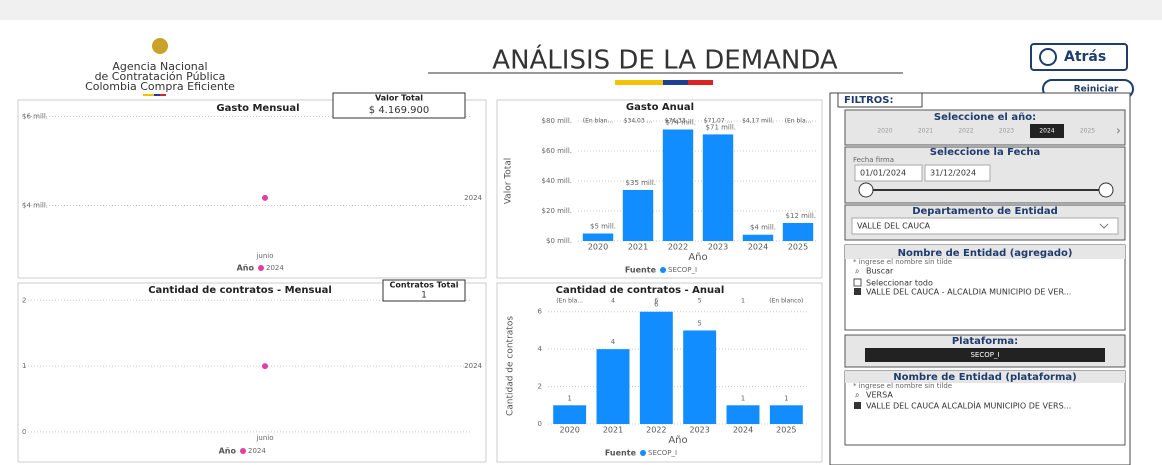 This screenshot has width=1162, height=465. Describe the element at coordinates (925, 131) in the screenshot. I see `year-chip: 2021` at that location.